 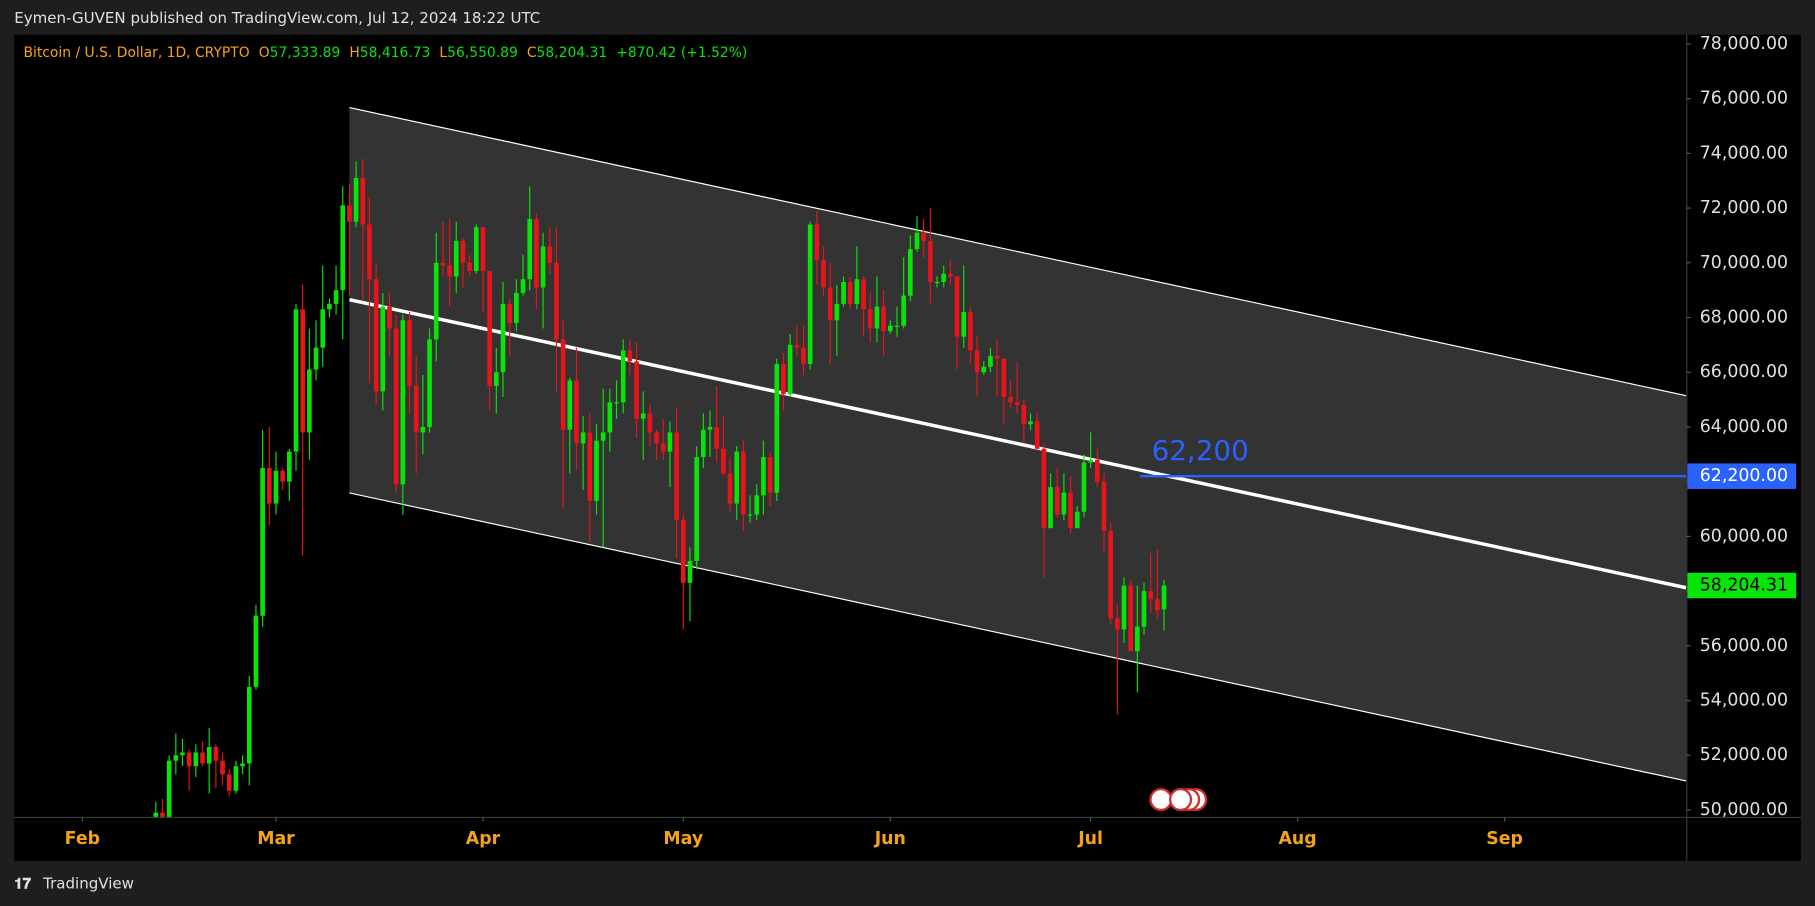 I want to click on y-tick-label: 78,000.00, so click(x=1744, y=44).